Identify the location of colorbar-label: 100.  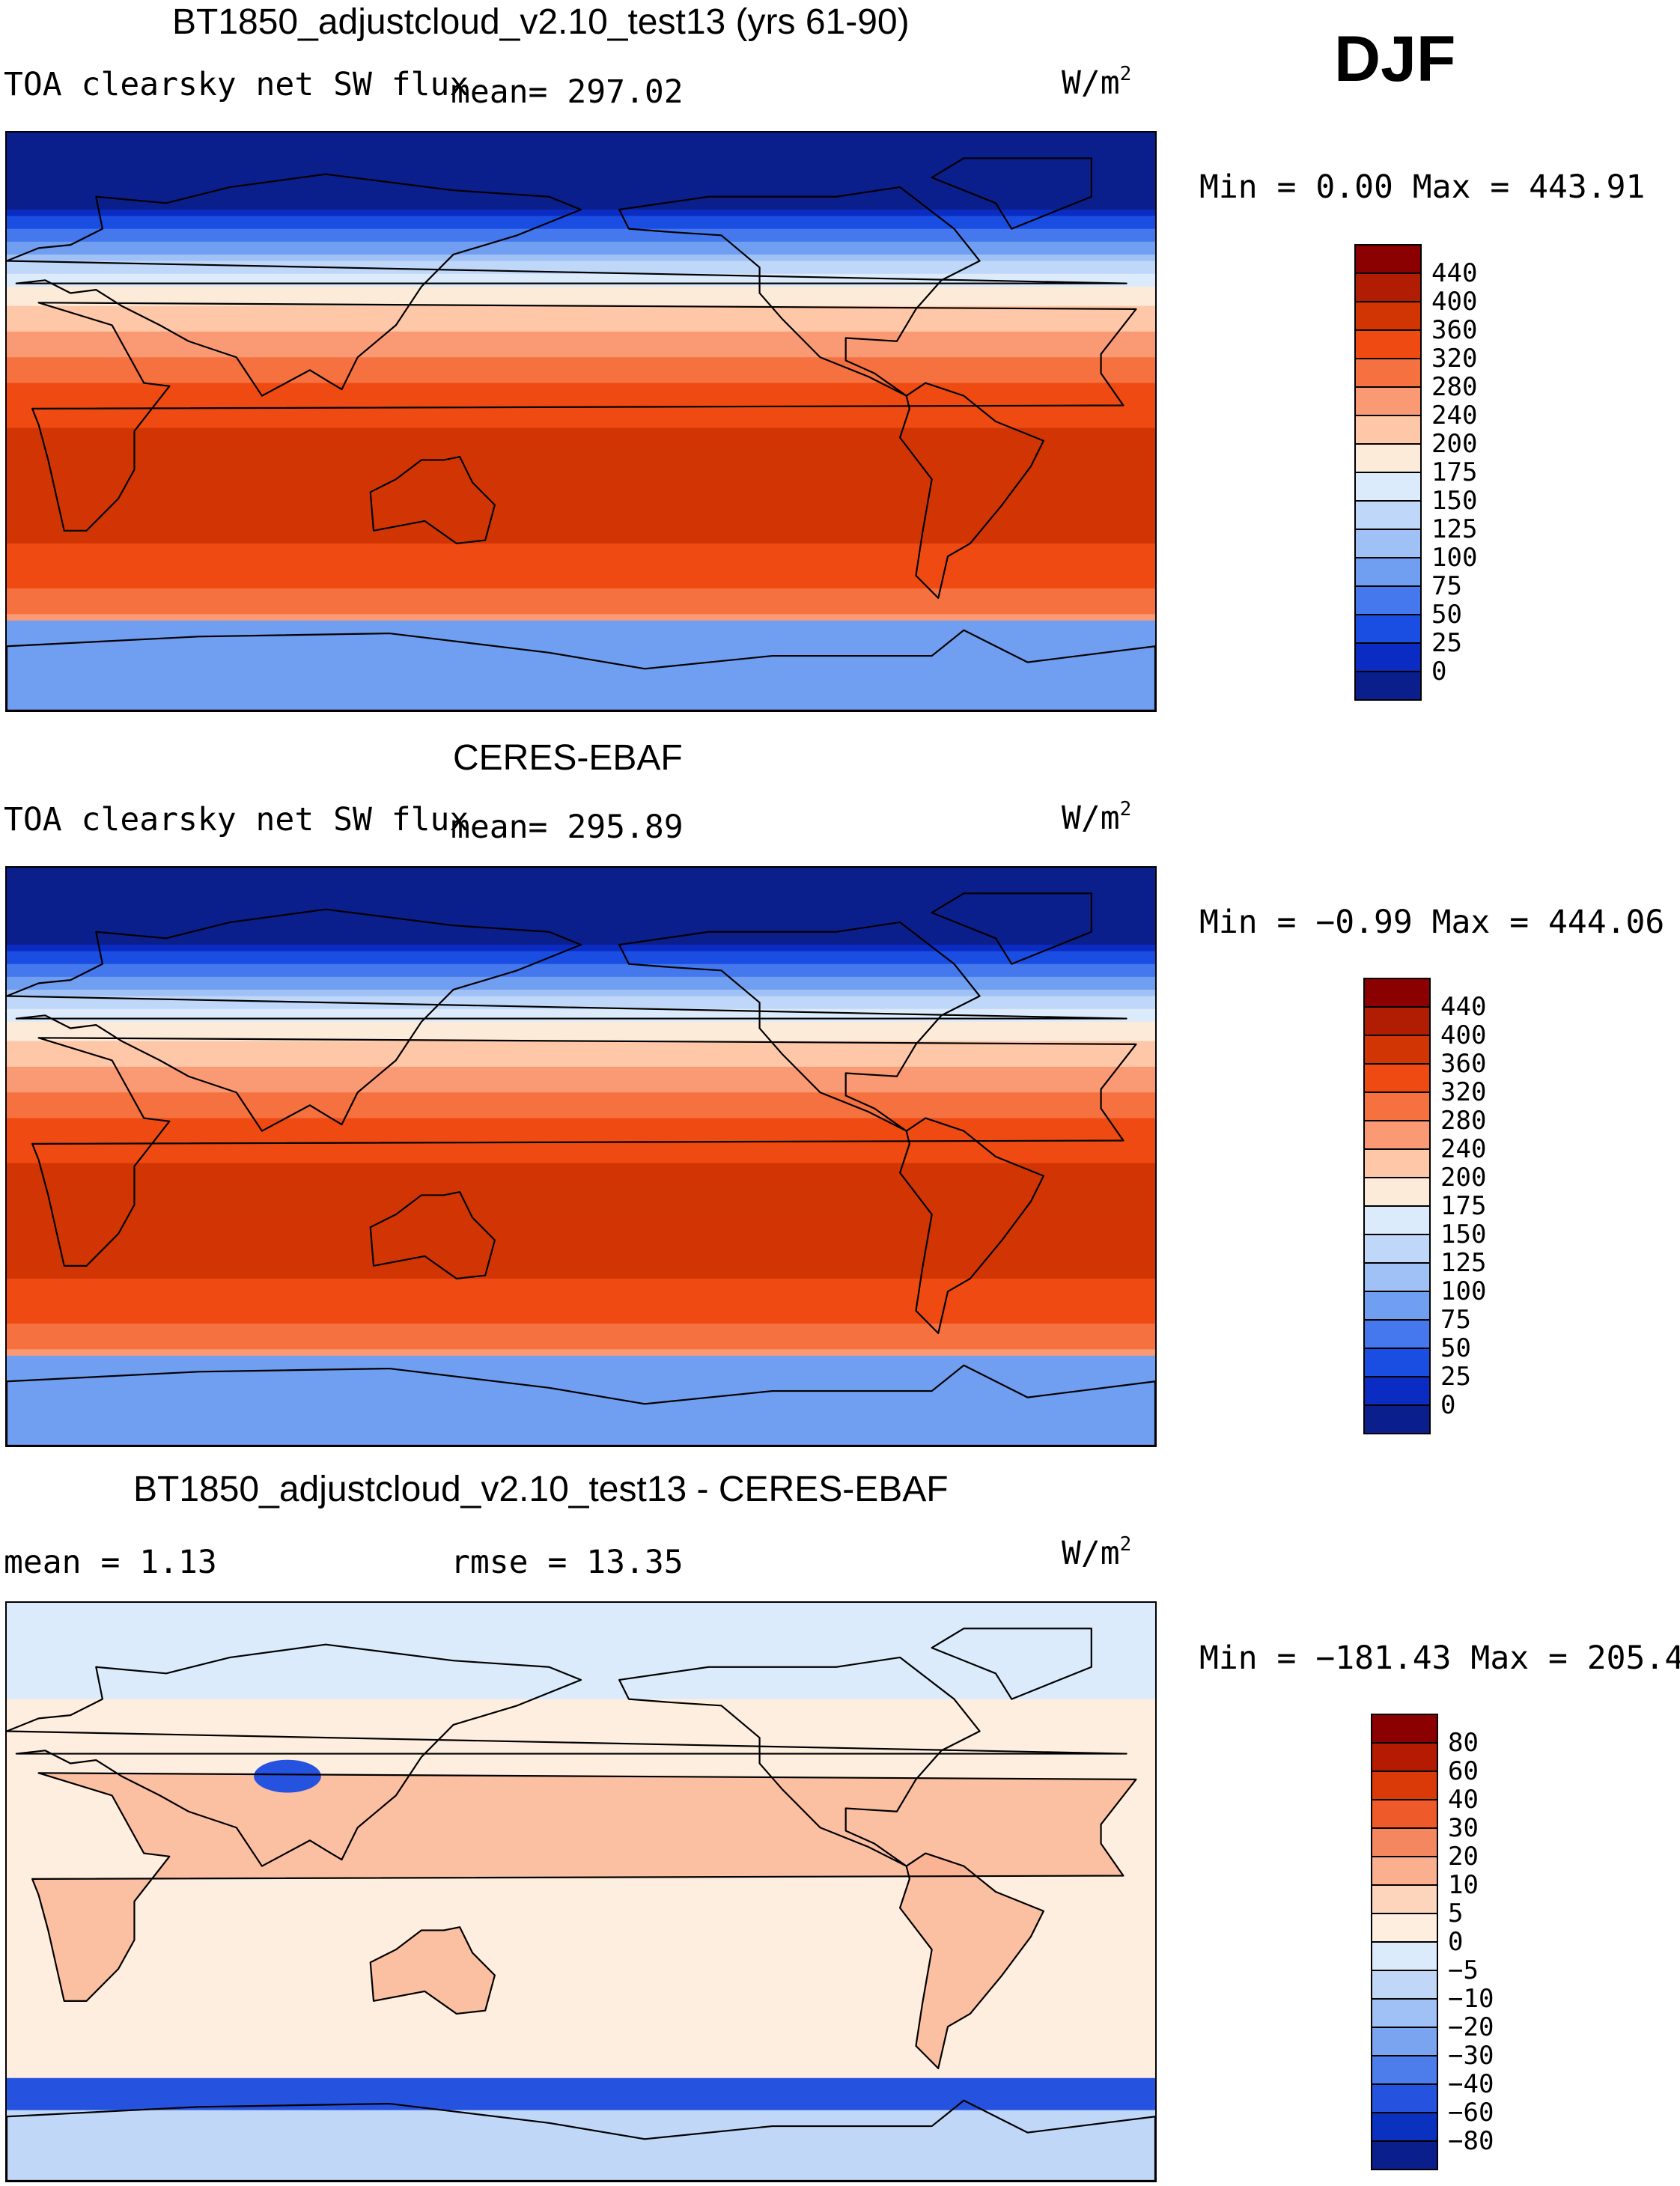
(1463, 1291).